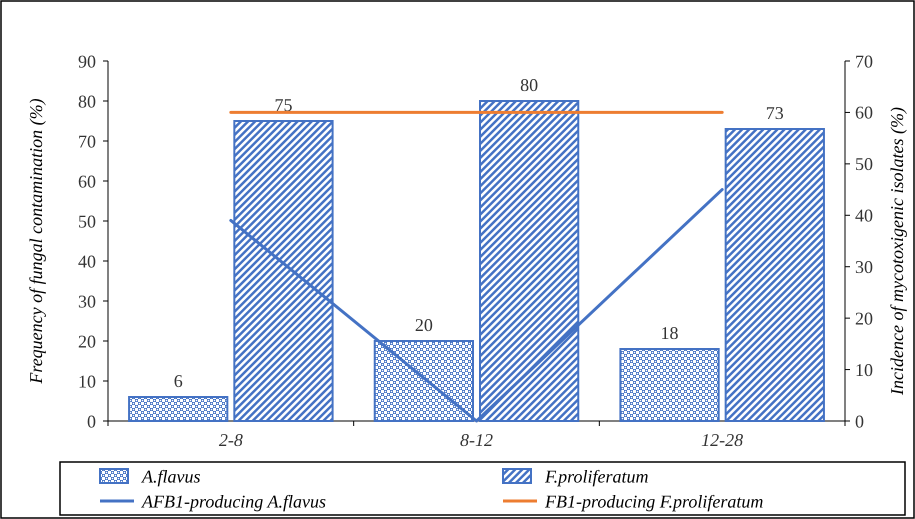 The image size is (915, 519). I want to click on y2-tick-label: 50, so click(864, 164).